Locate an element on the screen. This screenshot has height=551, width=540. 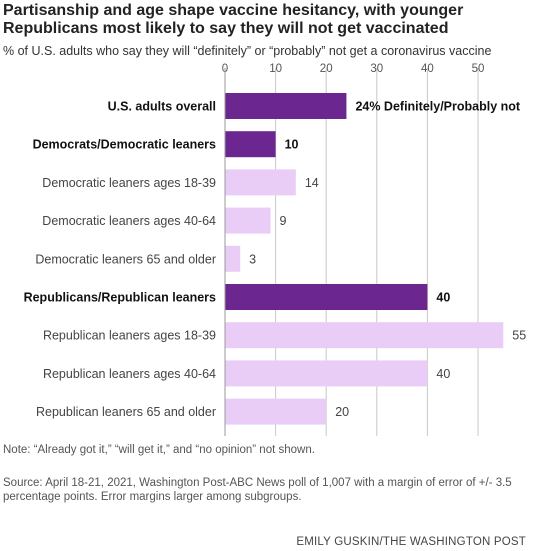
chart-credit: EMILY GUSKIN/THE WASHINGTON POST is located at coordinates (411, 542).